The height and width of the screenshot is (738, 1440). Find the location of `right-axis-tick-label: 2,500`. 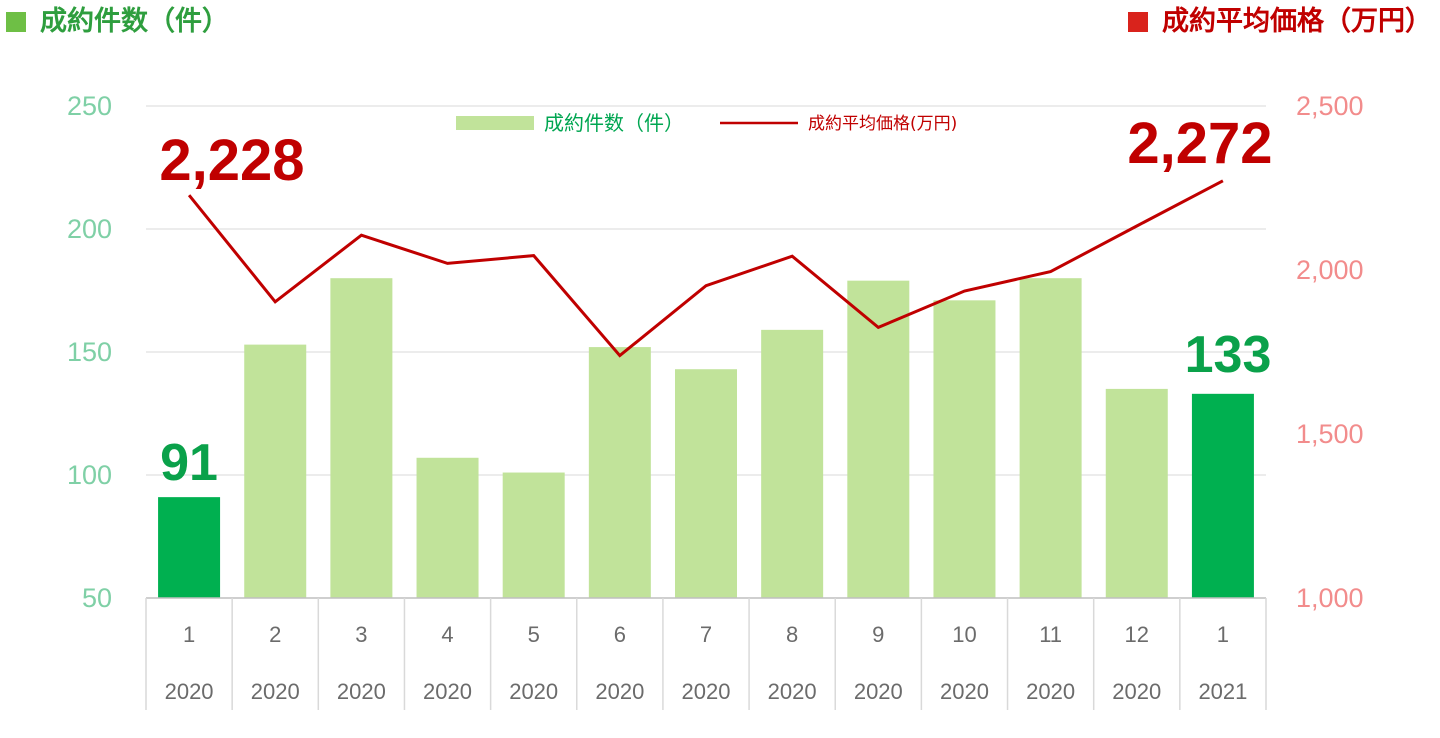

right-axis-tick-label: 2,500 is located at coordinates (1330, 106).